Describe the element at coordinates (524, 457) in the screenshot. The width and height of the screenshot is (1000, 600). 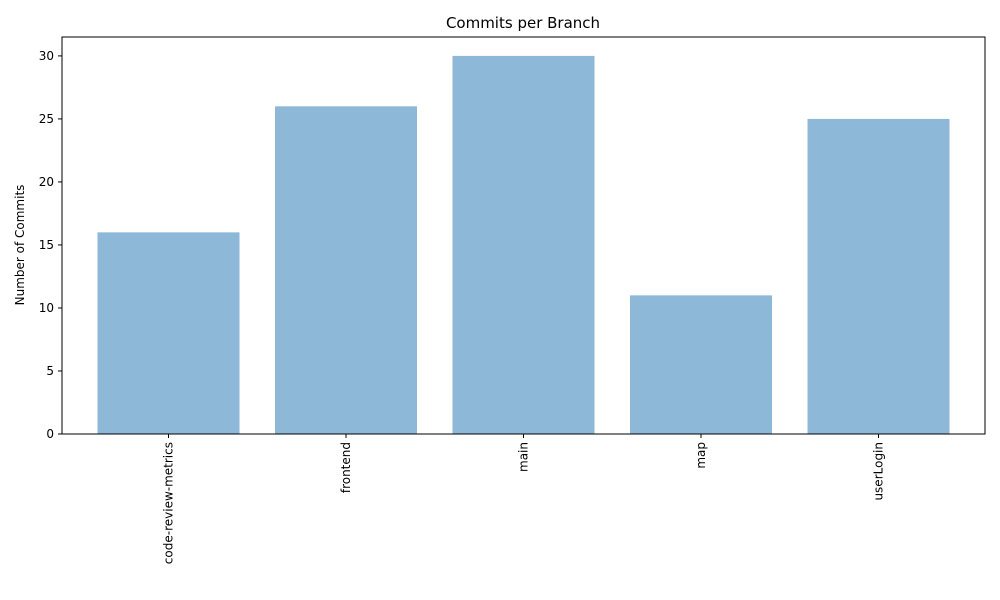
I see `x-tick-label: main` at that location.